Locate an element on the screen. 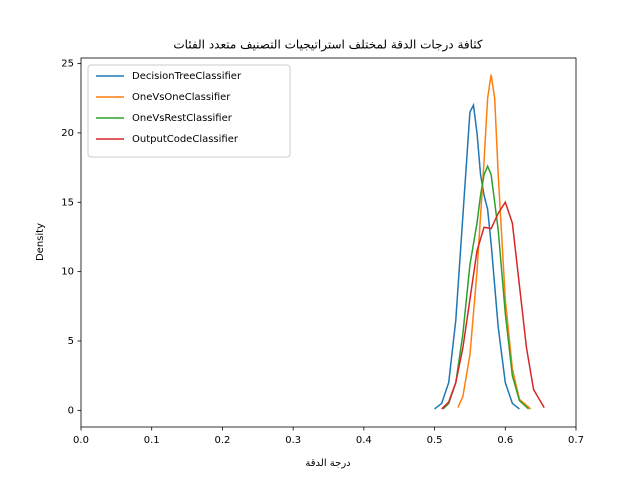 This screenshot has width=640, height=484. y-axis-label: Density is located at coordinates (40, 242).